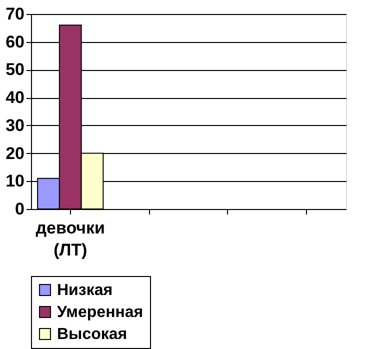  What do you see at coordinates (100, 312) in the screenshot?
I see `legend-label: Умеренная` at bounding box center [100, 312].